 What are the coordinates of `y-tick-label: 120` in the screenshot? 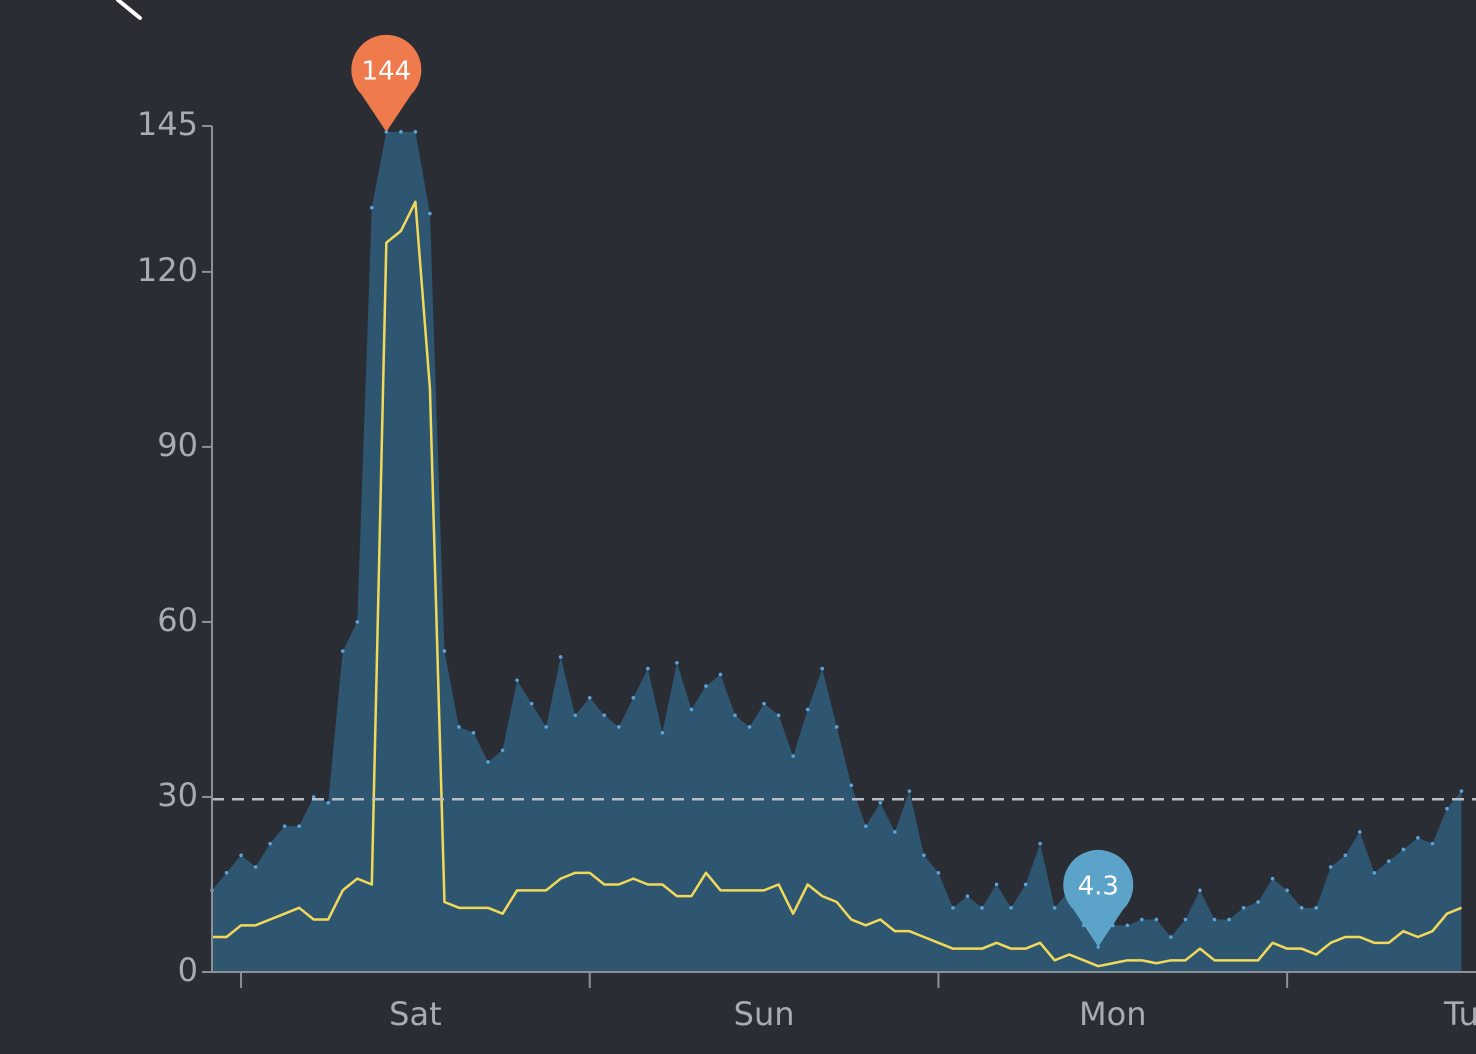 It's located at (167, 270).